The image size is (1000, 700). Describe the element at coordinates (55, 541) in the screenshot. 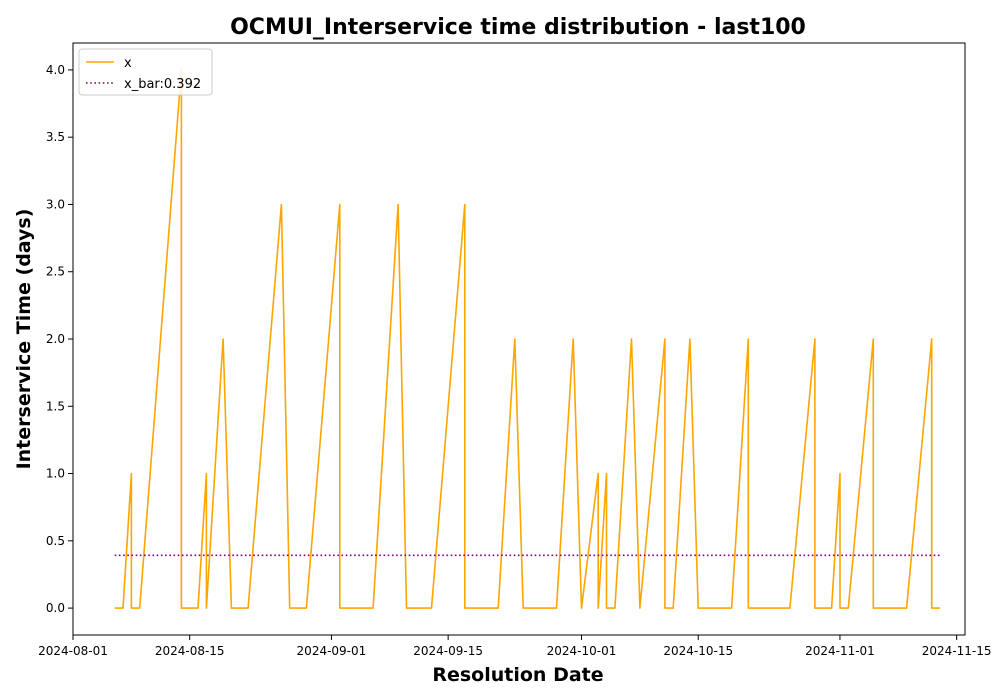

I see `y-tick-label: 0.5` at that location.